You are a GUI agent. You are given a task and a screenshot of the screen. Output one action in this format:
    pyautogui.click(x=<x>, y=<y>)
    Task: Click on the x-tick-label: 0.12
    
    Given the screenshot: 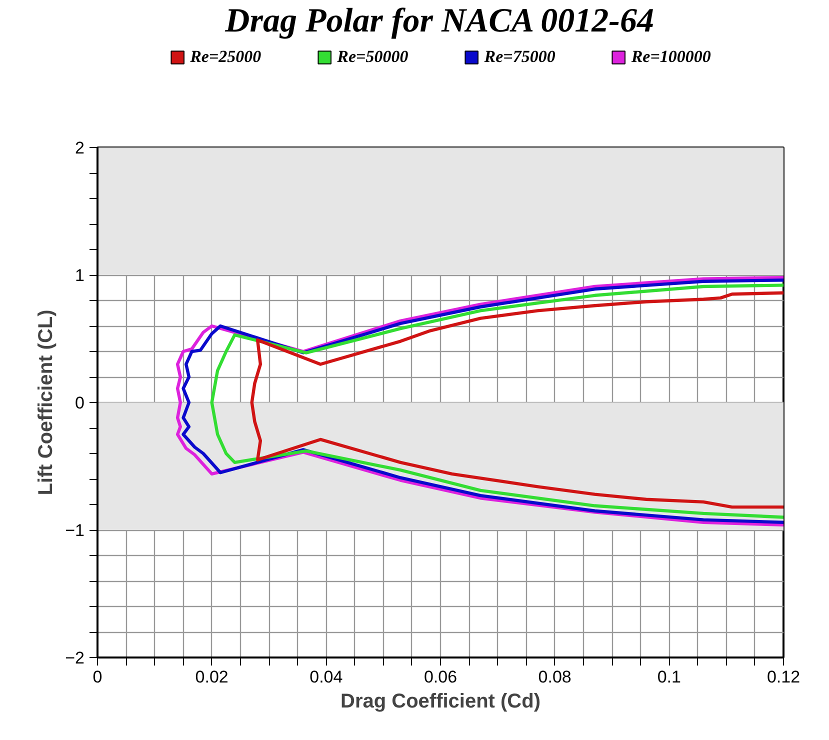 What is the action you would take?
    pyautogui.click(x=783, y=677)
    